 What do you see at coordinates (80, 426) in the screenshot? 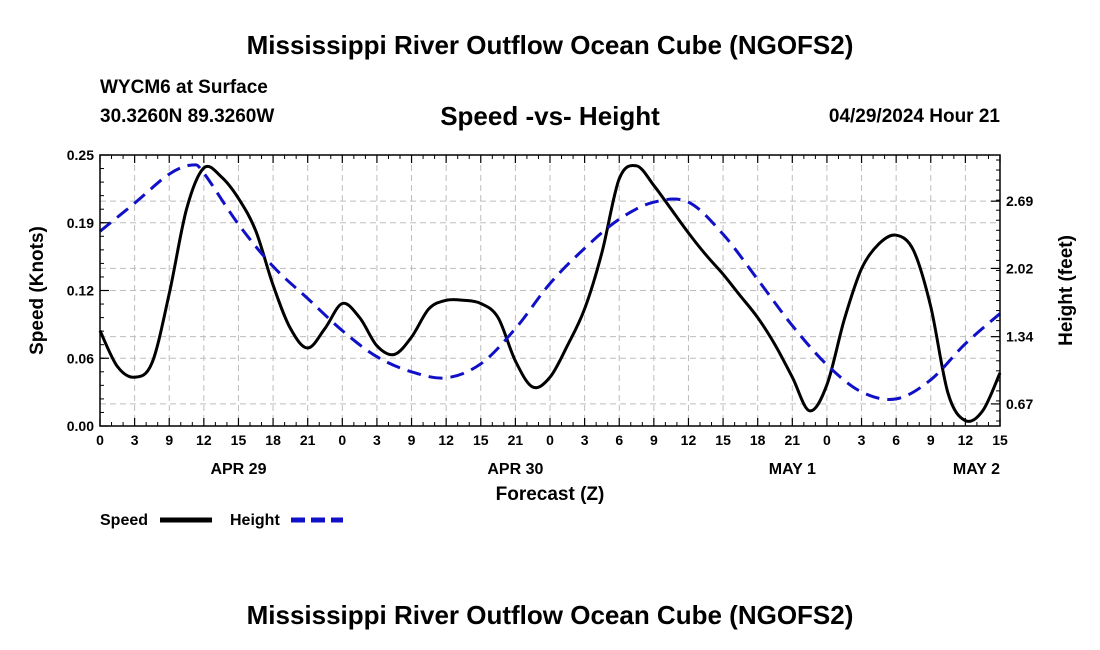
I see `y-left-tick-label: 0.00` at bounding box center [80, 426].